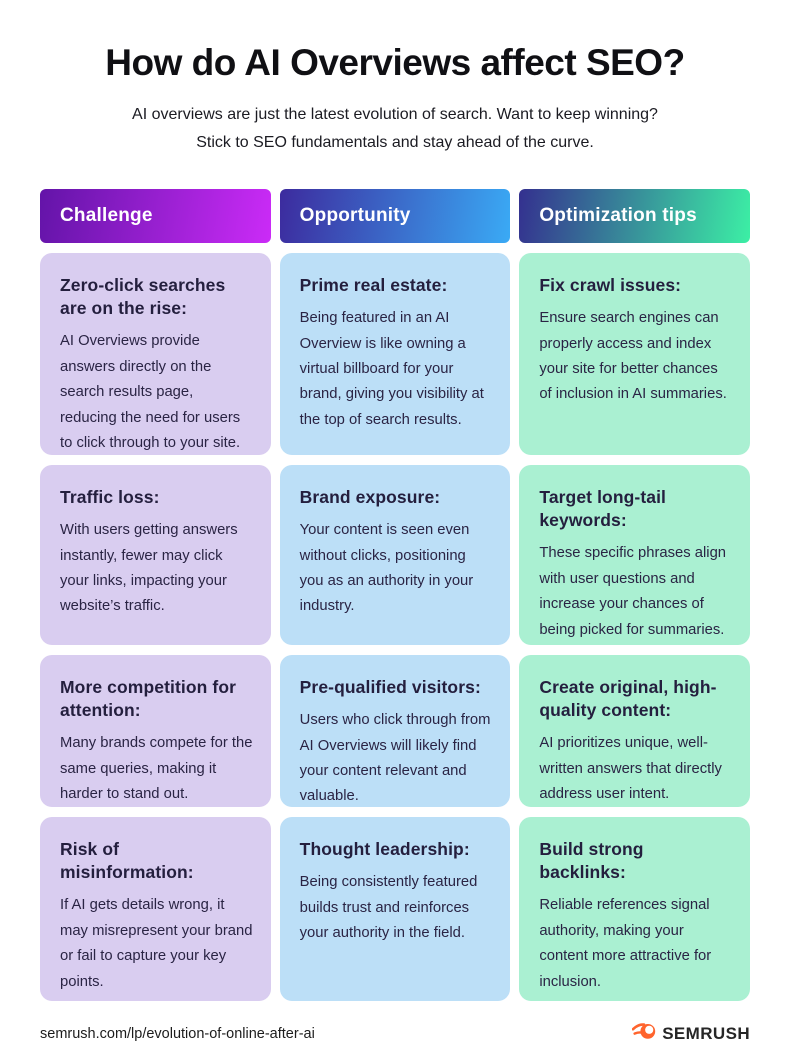  I want to click on page-title: How do AI Overviews affect SEO?, so click(395, 62).